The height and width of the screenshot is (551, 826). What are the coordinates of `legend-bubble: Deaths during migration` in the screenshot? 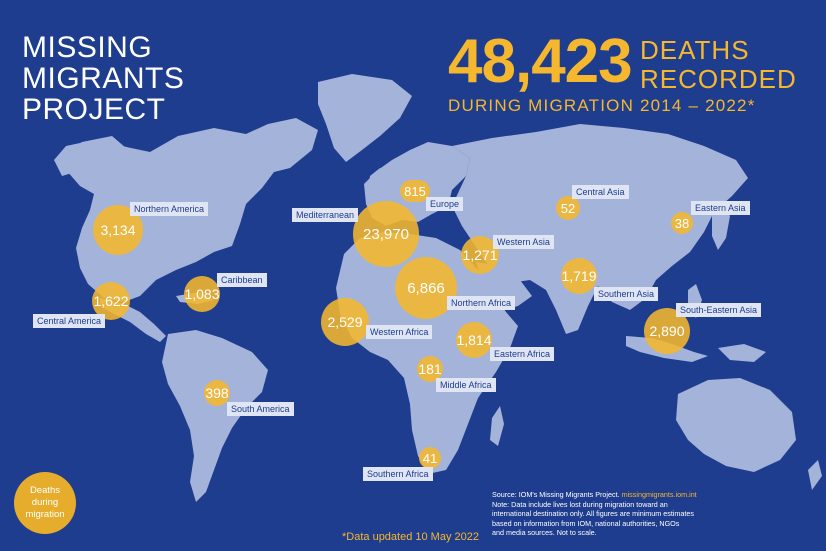 It's located at (45, 503).